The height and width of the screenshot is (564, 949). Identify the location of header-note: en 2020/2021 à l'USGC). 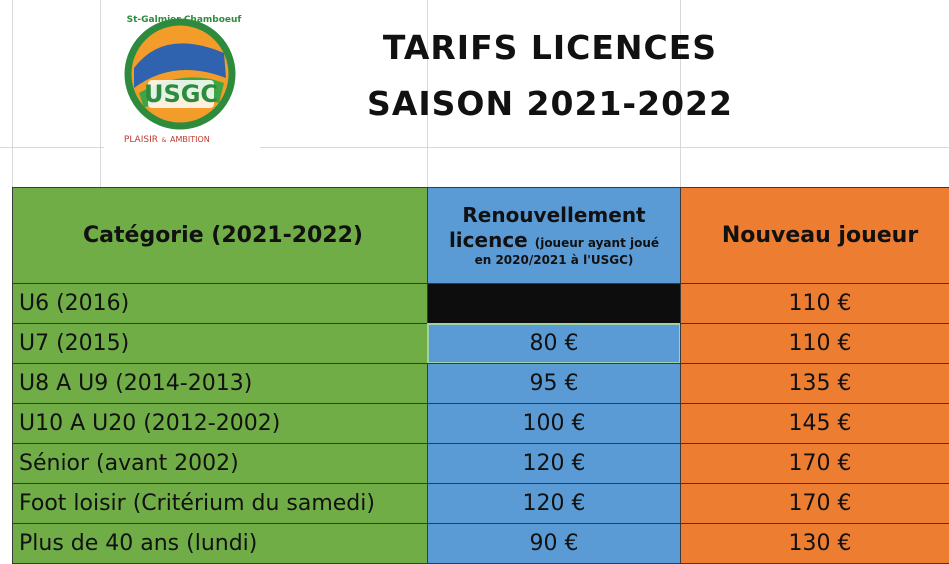
(554, 260).